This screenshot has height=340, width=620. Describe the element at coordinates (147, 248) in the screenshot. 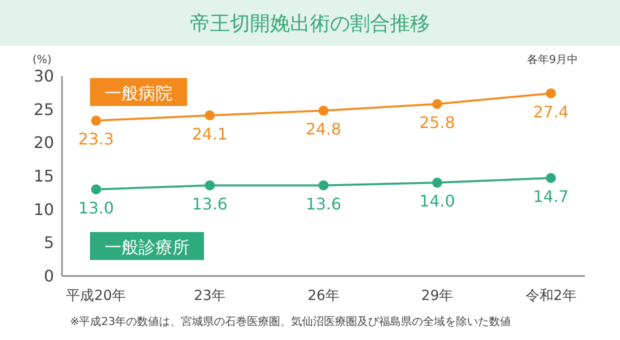

I see `text: 一般診療所` at that location.